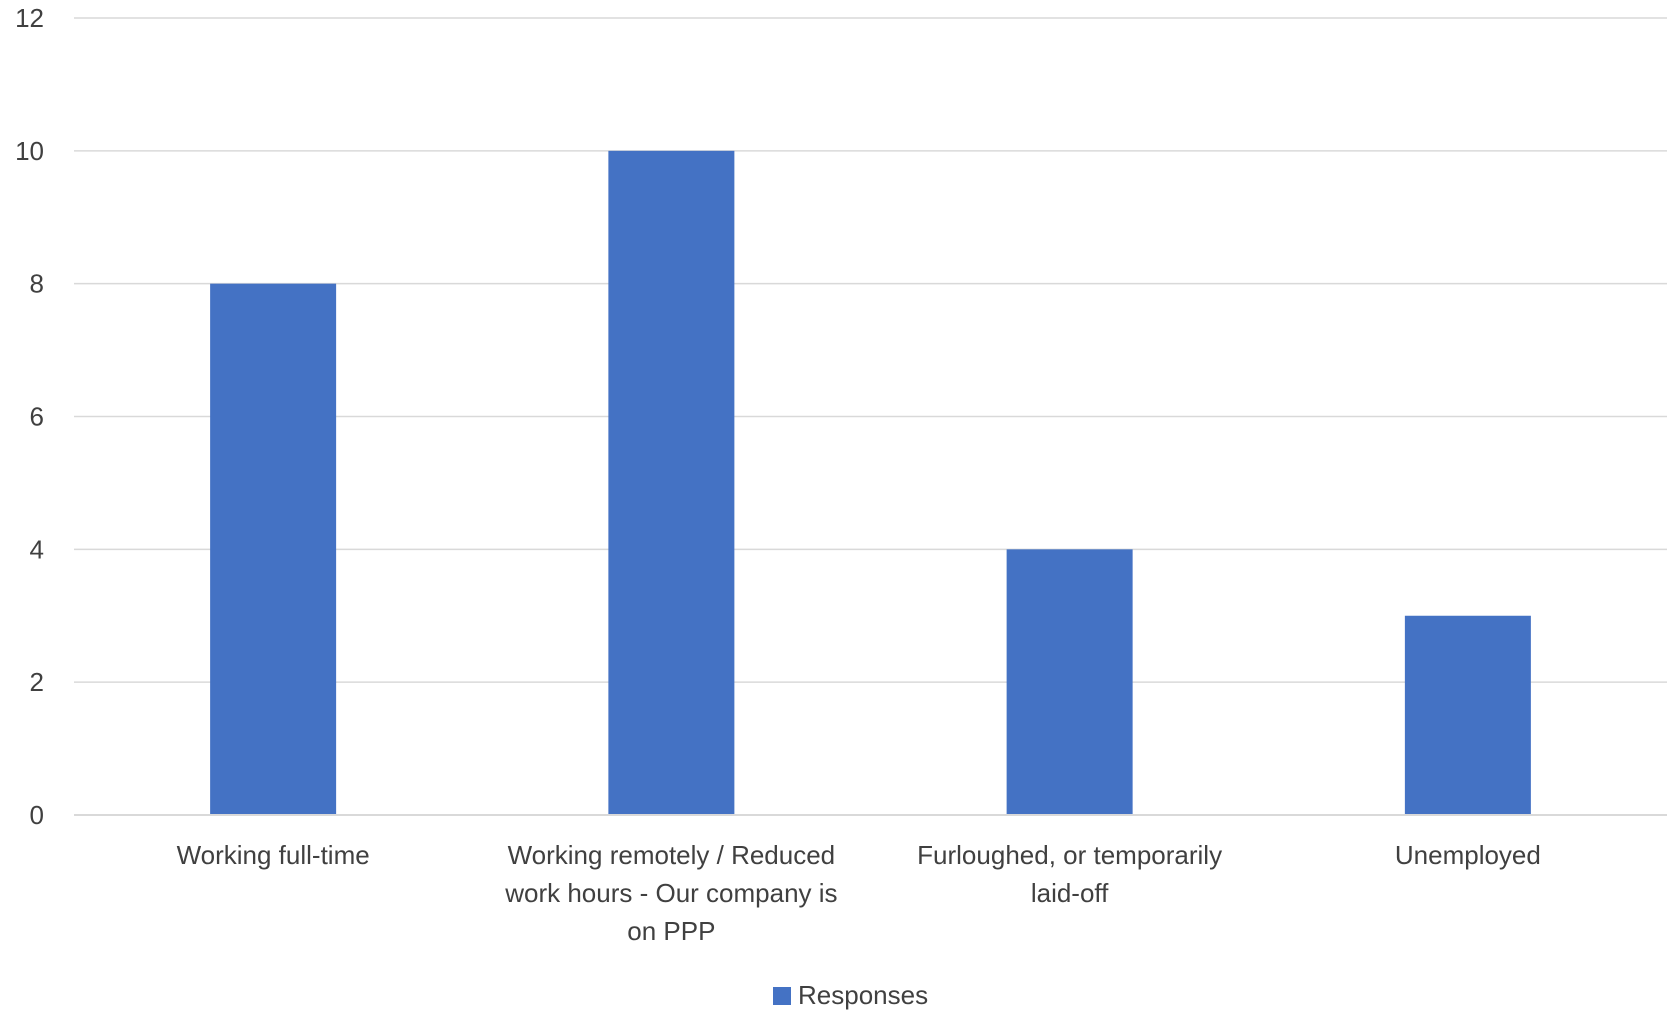  Describe the element at coordinates (1069, 855) in the screenshot. I see `x-category-label-line: Furloughed, or temporarily` at that location.